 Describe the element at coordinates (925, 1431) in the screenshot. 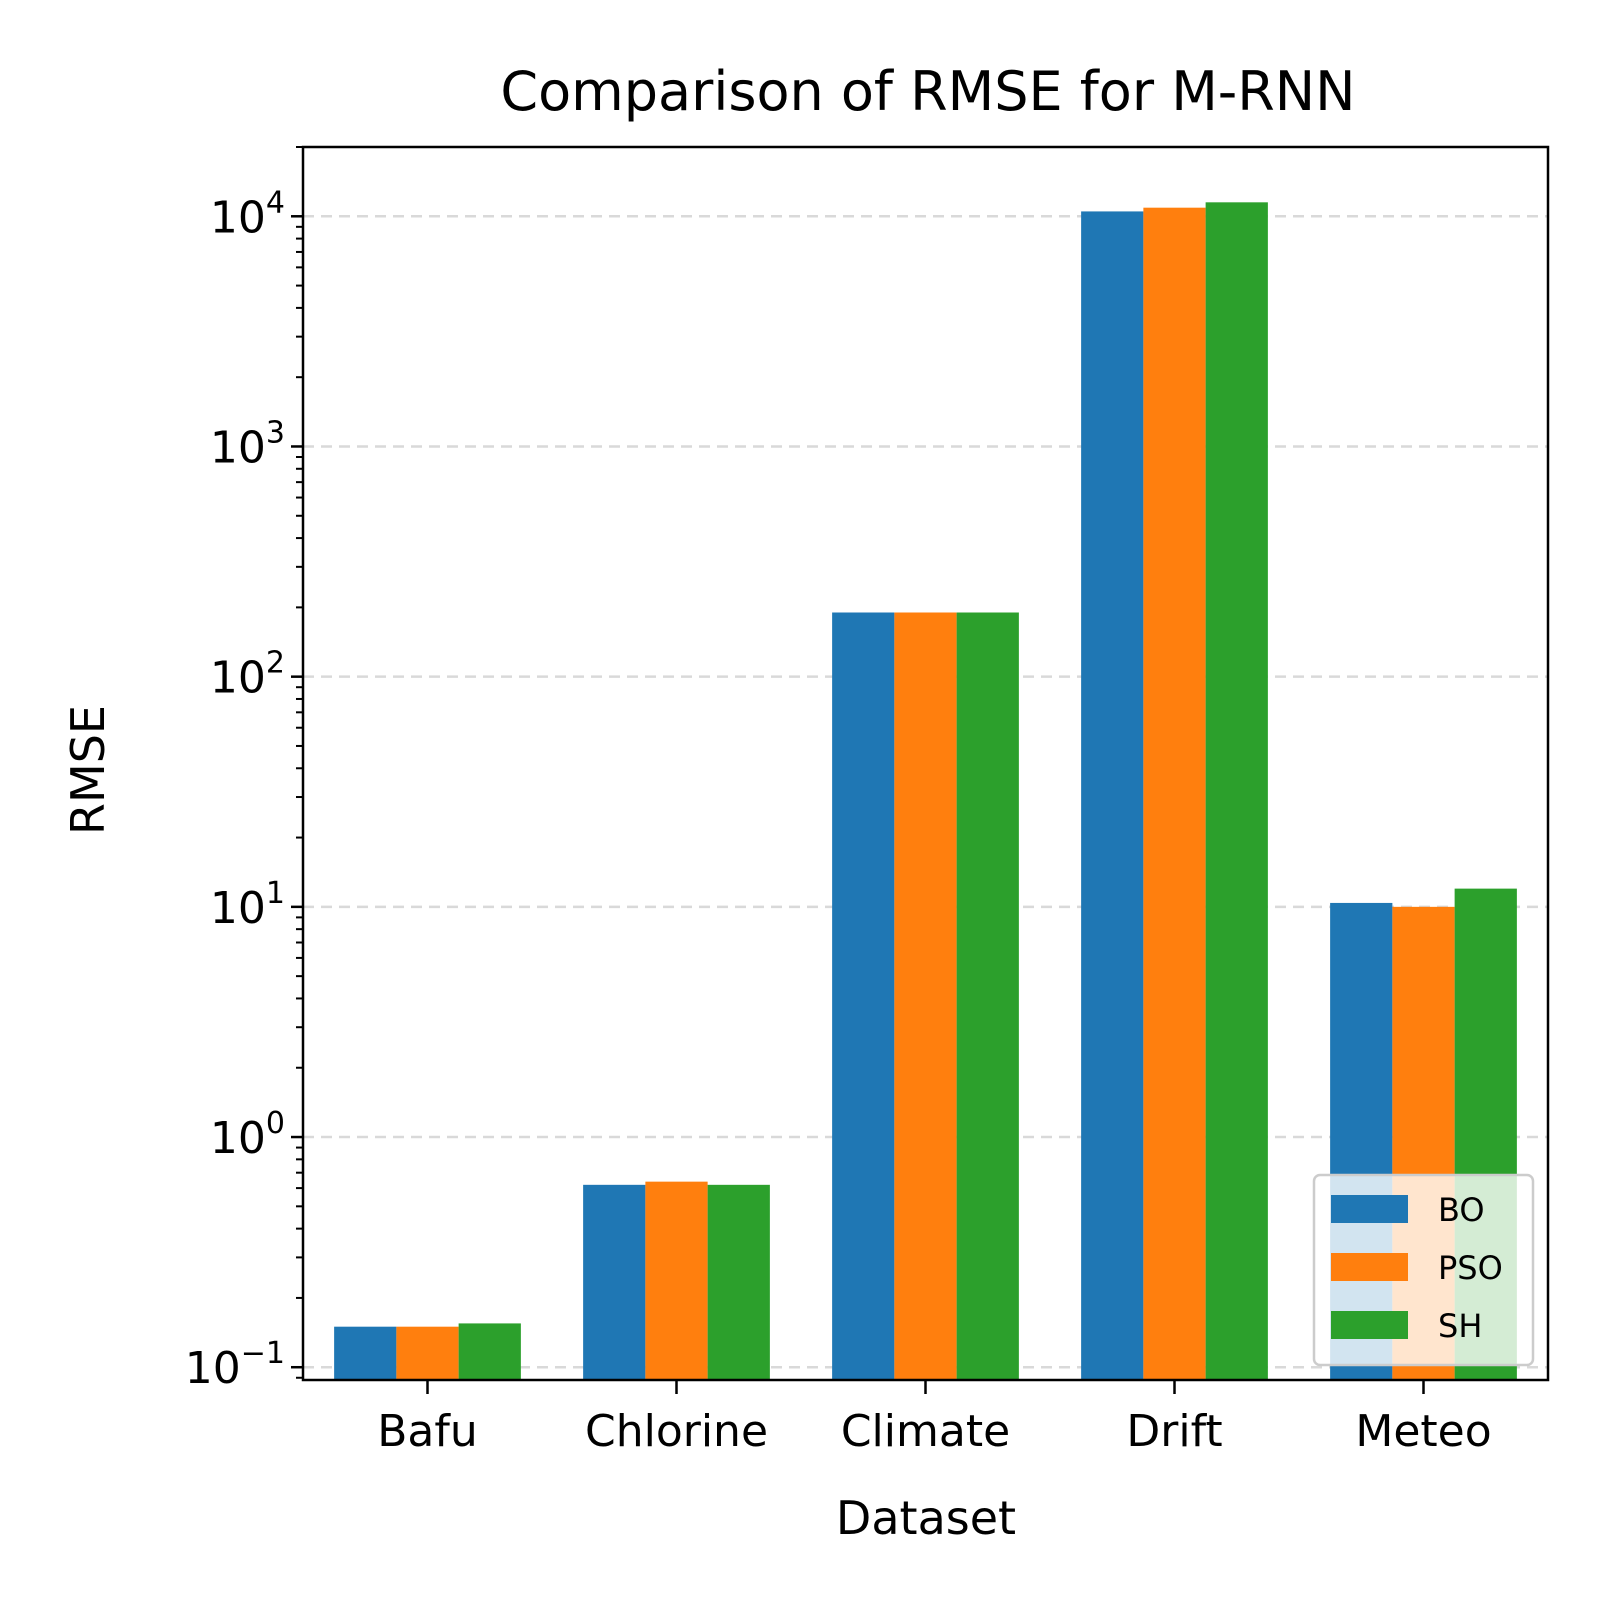

I see `x-tick-label: Climate` at that location.